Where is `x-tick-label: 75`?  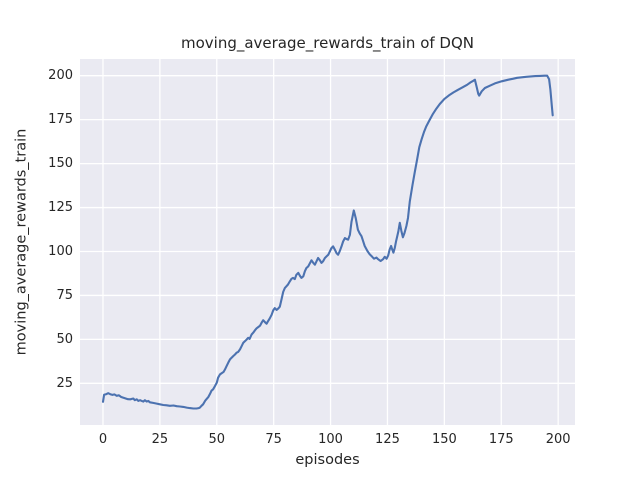
x-tick-label: 75 is located at coordinates (273, 439).